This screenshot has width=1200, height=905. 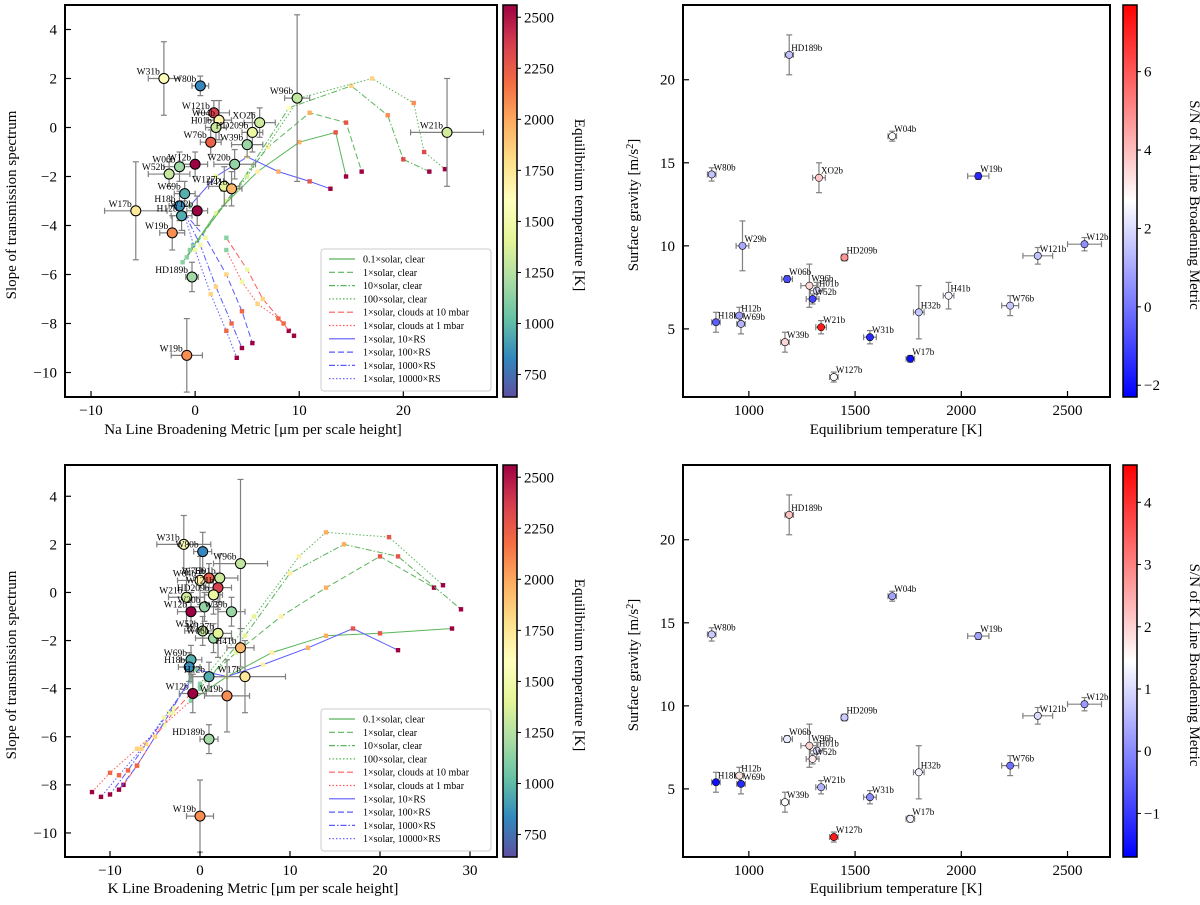 What do you see at coordinates (120, 205) in the screenshot?
I see `point-label: W17b` at bounding box center [120, 205].